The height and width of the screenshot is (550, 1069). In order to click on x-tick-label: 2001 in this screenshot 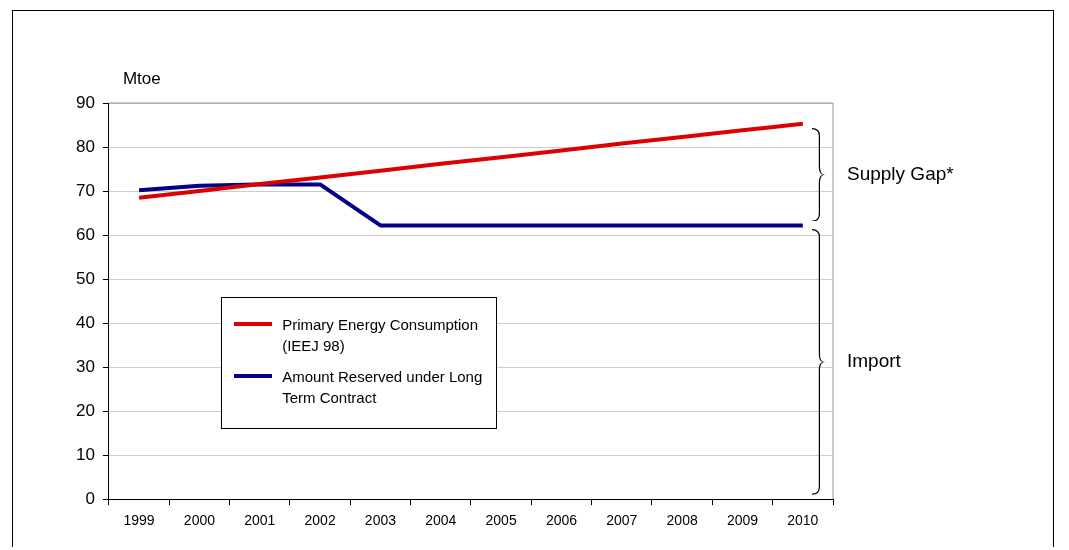, I will do `click(260, 520)`.